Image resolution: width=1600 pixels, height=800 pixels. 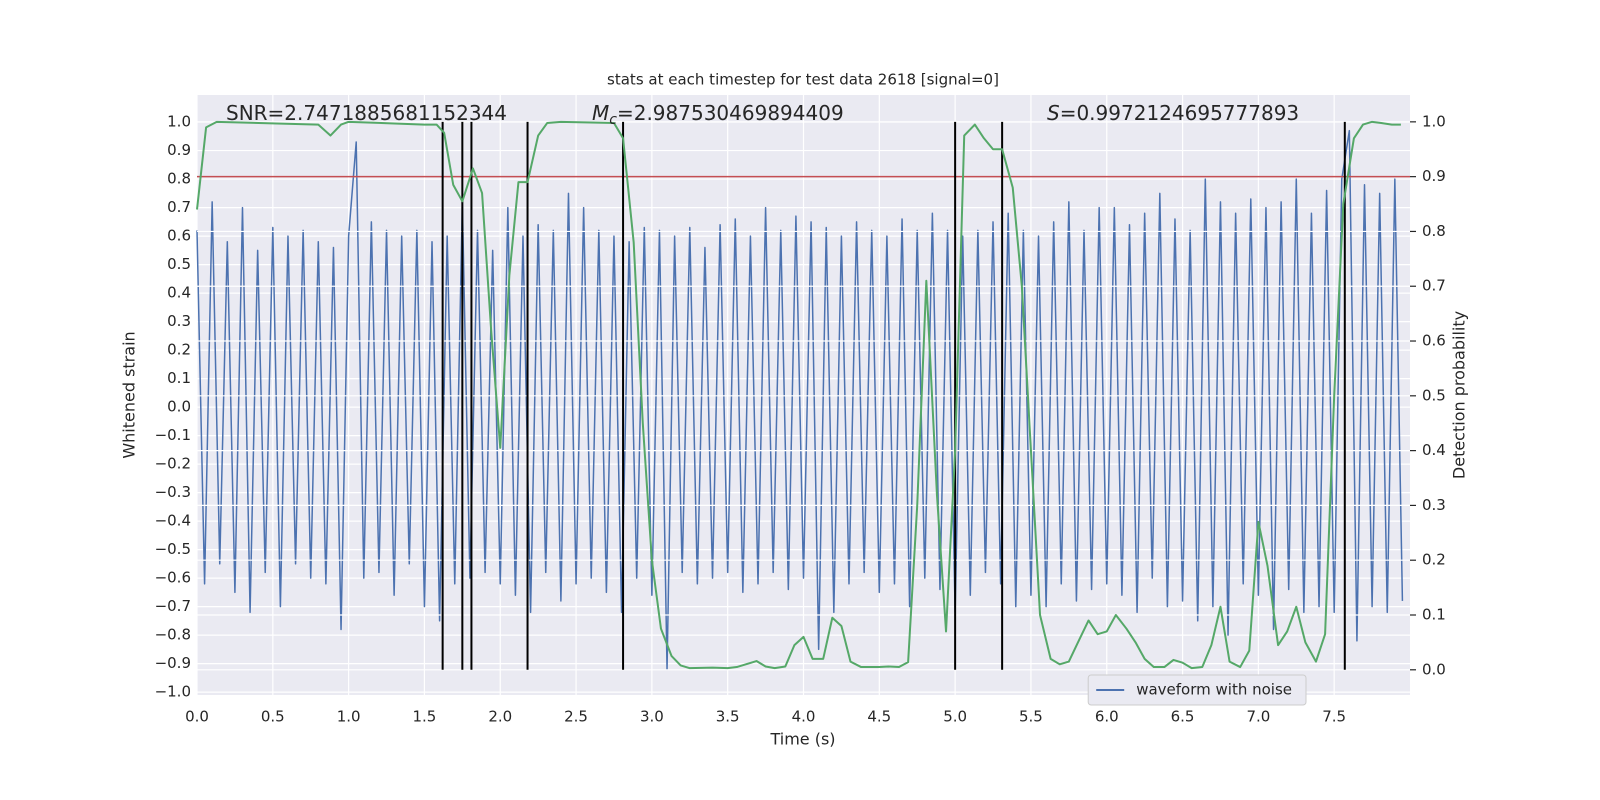 What do you see at coordinates (600, 113) in the screenshot?
I see `annotation-symbol: M` at bounding box center [600, 113].